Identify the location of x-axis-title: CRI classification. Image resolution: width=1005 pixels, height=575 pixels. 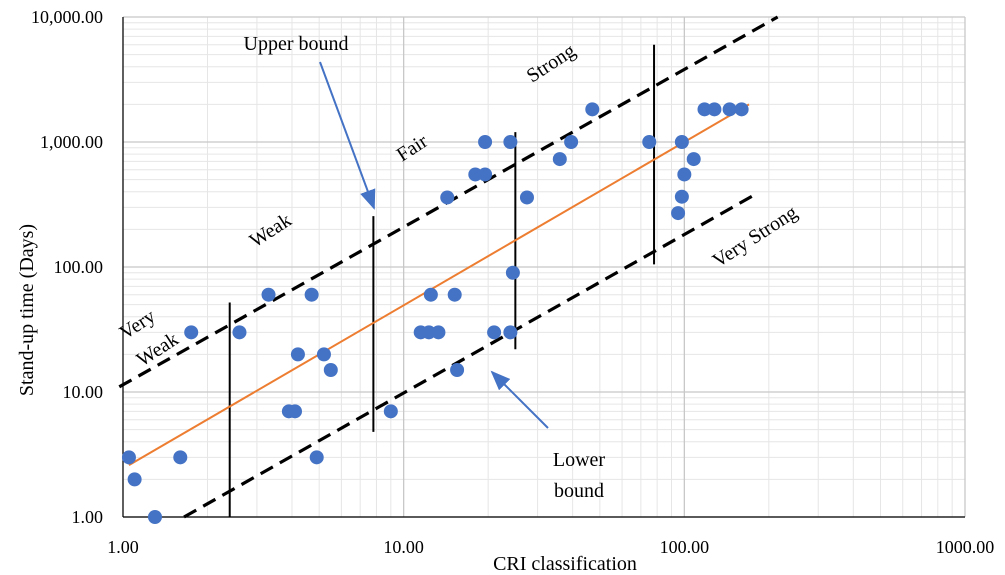
(565, 564).